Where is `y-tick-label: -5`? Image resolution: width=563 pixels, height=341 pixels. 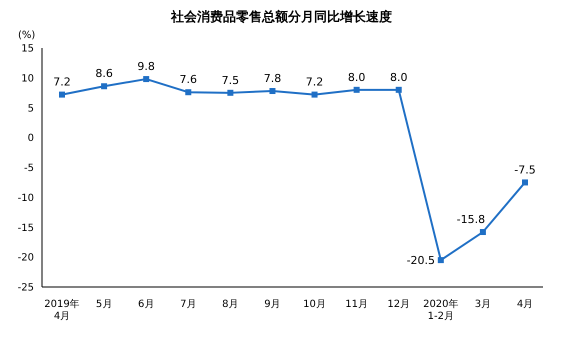 y-tick-label: -5 is located at coordinates (29, 168).